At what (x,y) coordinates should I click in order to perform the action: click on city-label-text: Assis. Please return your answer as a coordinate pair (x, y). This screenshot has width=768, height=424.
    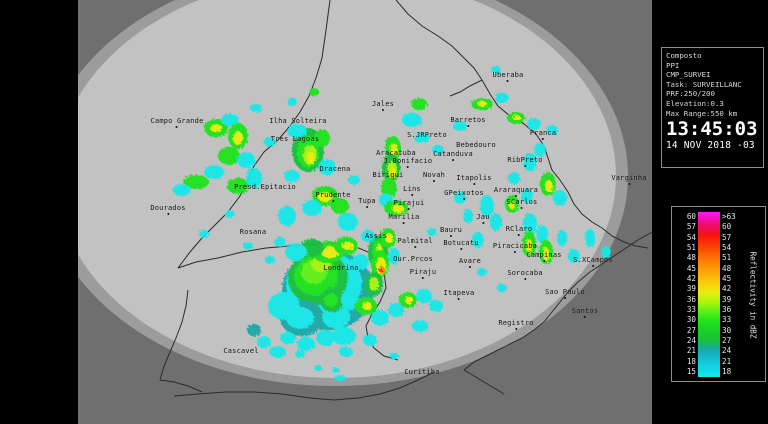
    Looking at the image, I should click on (376, 236).